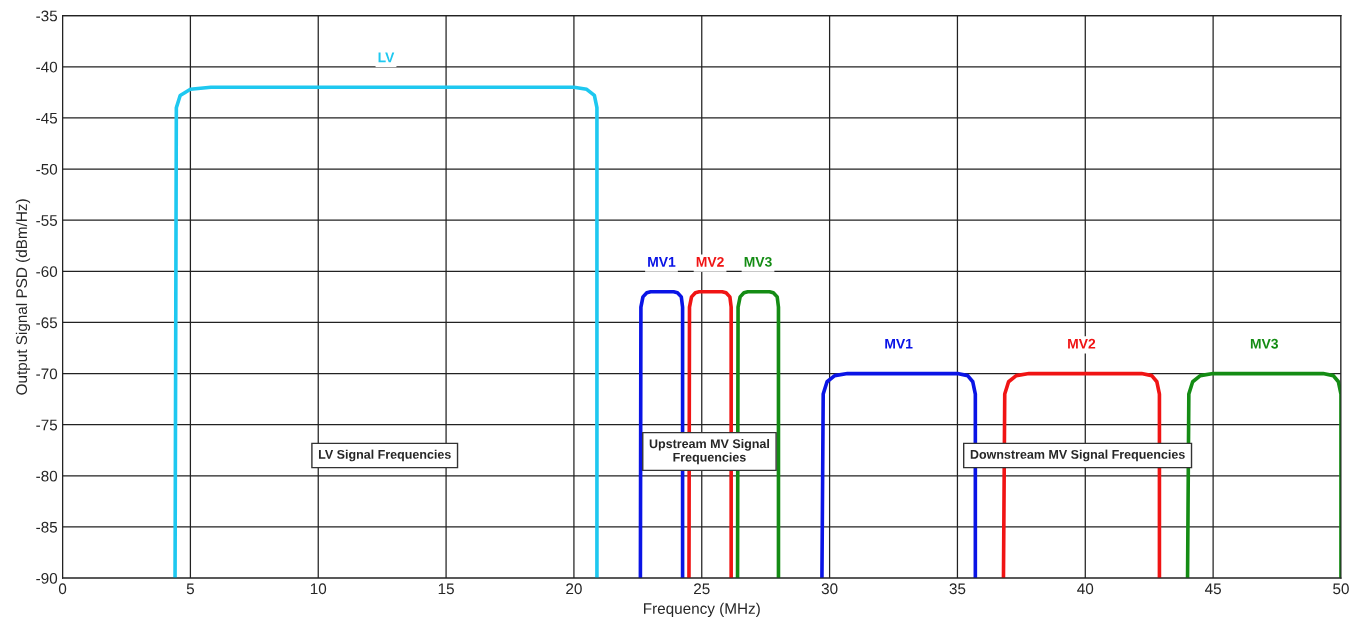  Describe the element at coordinates (1341, 589) in the screenshot. I see `x-tick-label: 50` at that location.